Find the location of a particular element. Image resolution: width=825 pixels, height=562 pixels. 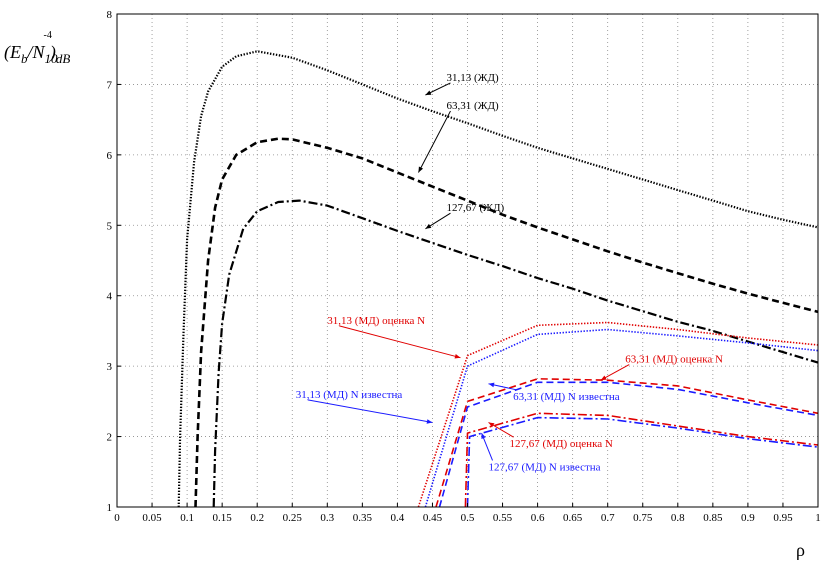

y-tick-label: 2 is located at coordinates (110, 438).